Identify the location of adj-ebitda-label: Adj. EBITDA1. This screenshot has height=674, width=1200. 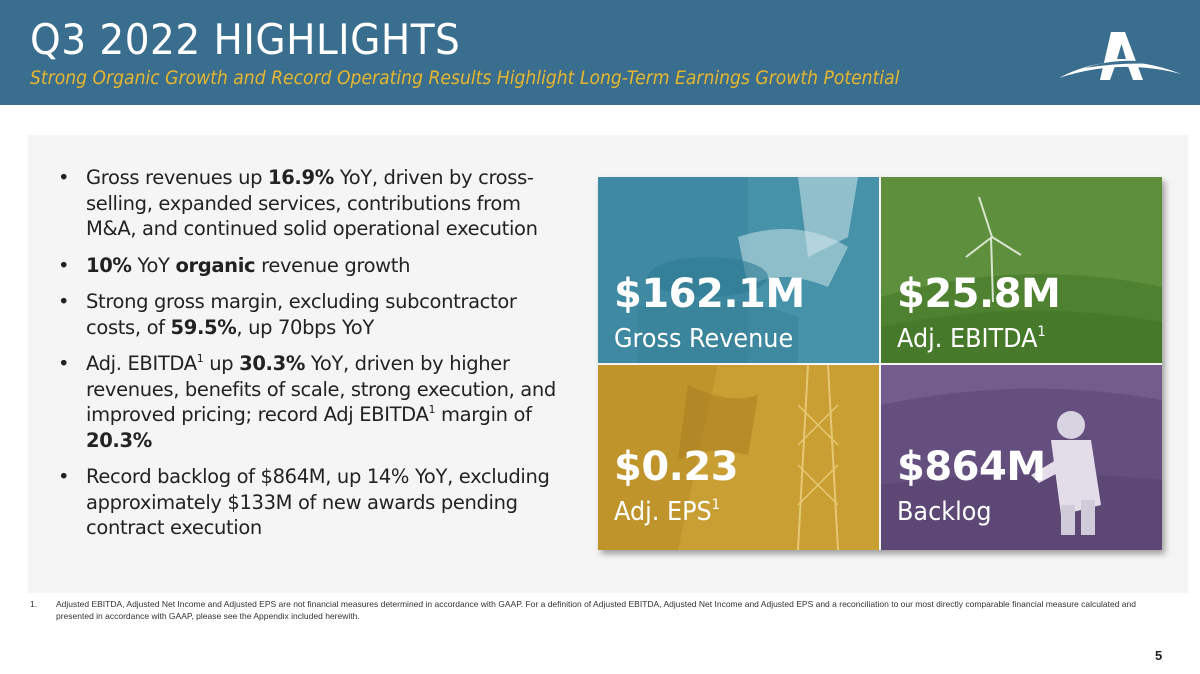
(971, 339).